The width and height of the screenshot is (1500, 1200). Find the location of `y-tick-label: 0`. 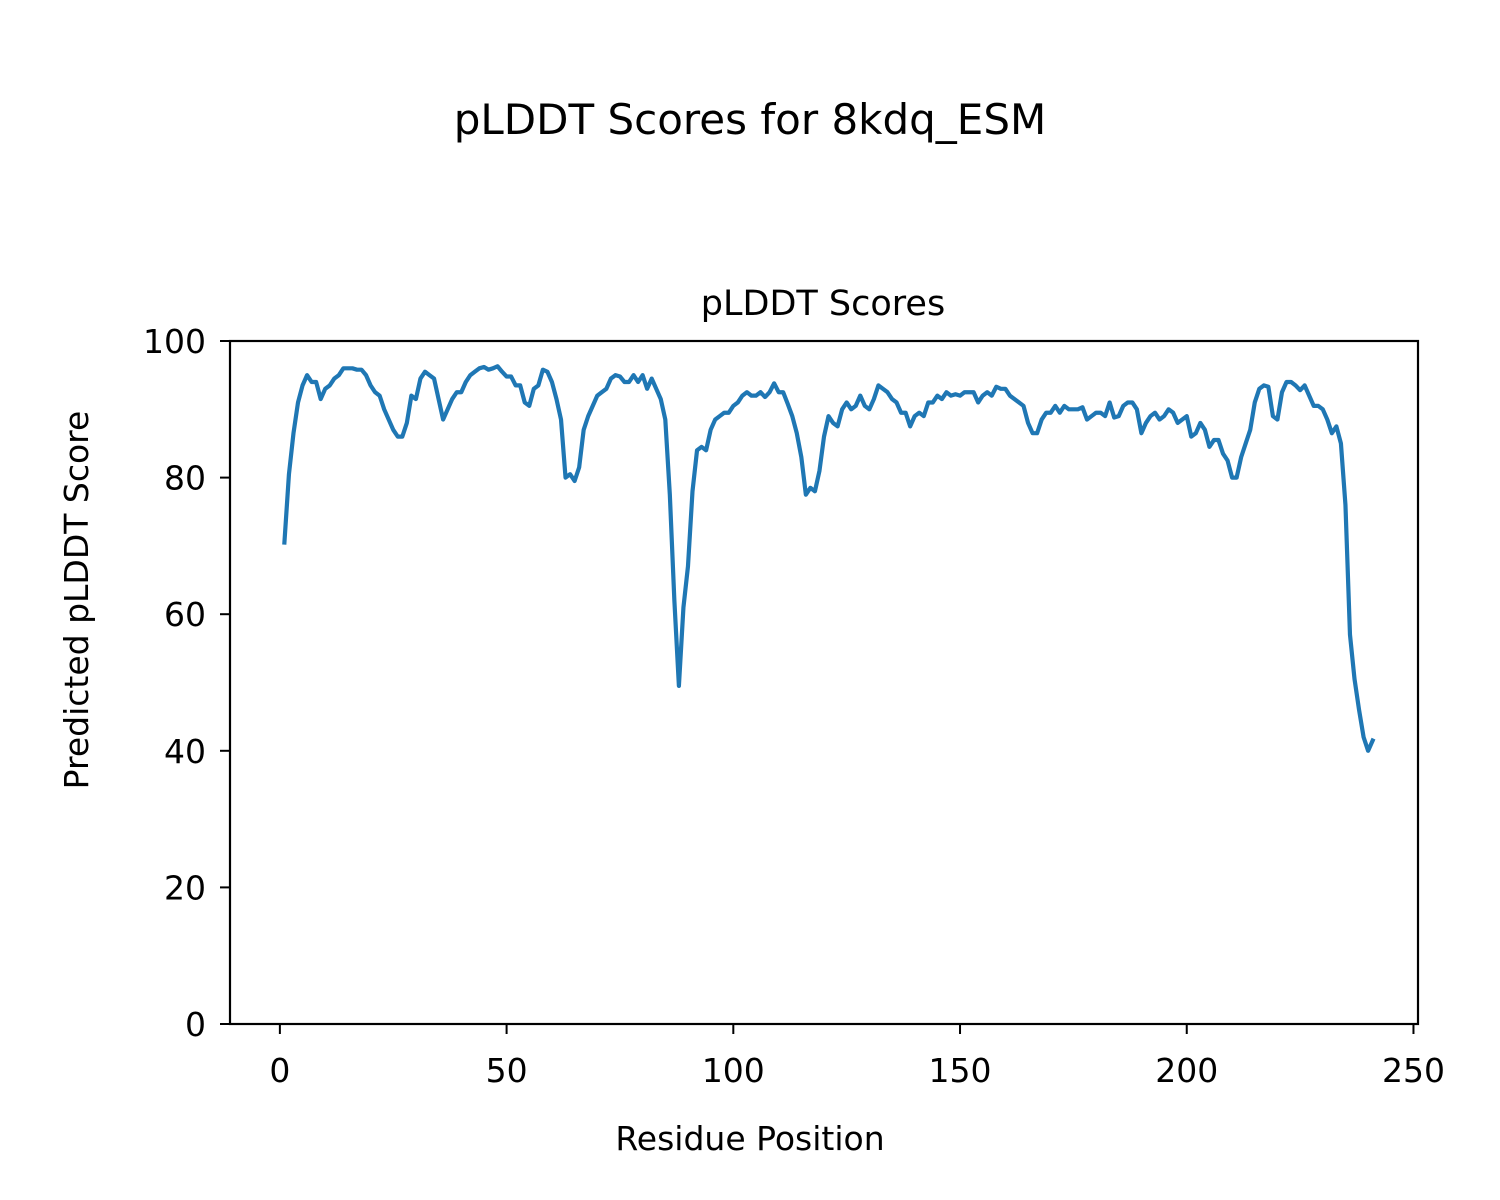

y-tick-label: 0 is located at coordinates (195, 1024).